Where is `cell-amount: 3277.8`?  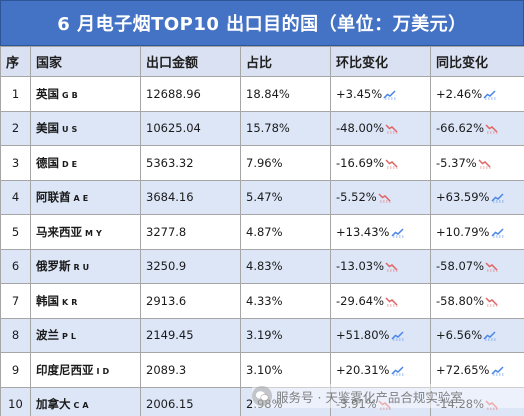
cell-amount: 3277.8 is located at coordinates (190, 232).